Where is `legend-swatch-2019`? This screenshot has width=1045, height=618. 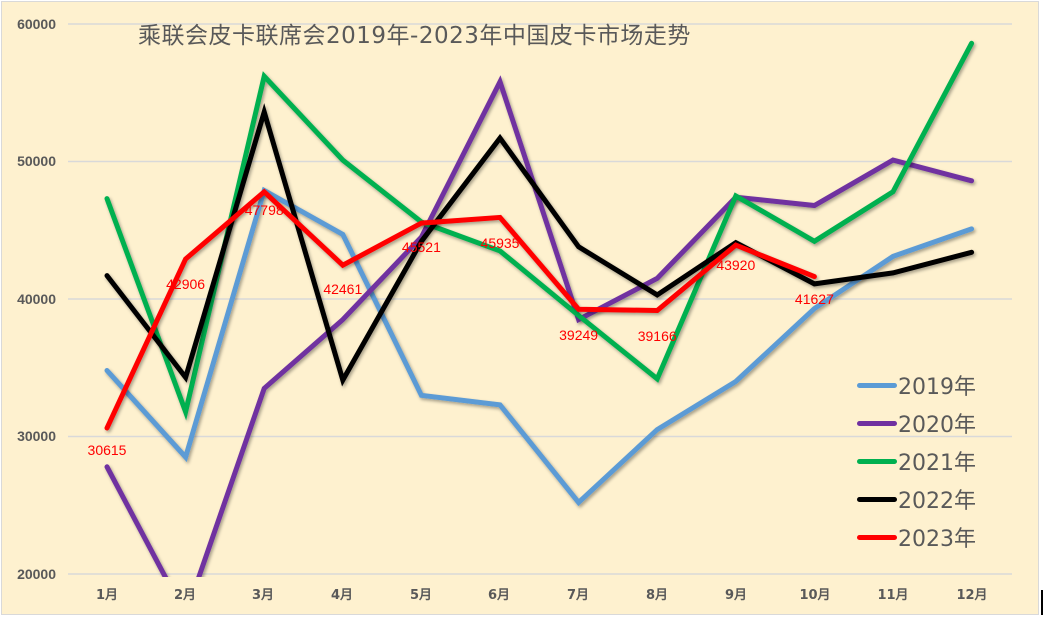 legend-swatch-2019 is located at coordinates (877, 385).